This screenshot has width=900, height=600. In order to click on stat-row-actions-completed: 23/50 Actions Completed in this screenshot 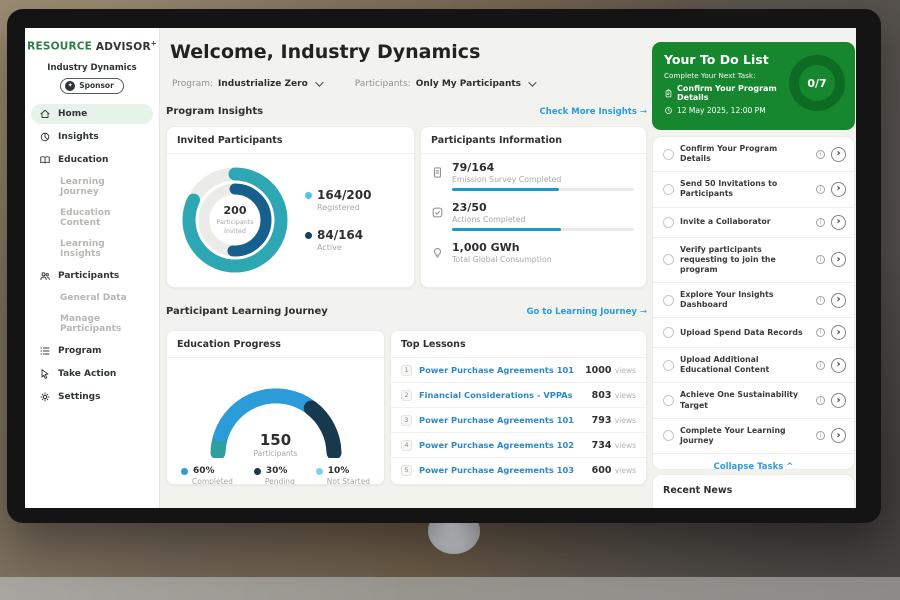, I will do `click(532, 216)`.